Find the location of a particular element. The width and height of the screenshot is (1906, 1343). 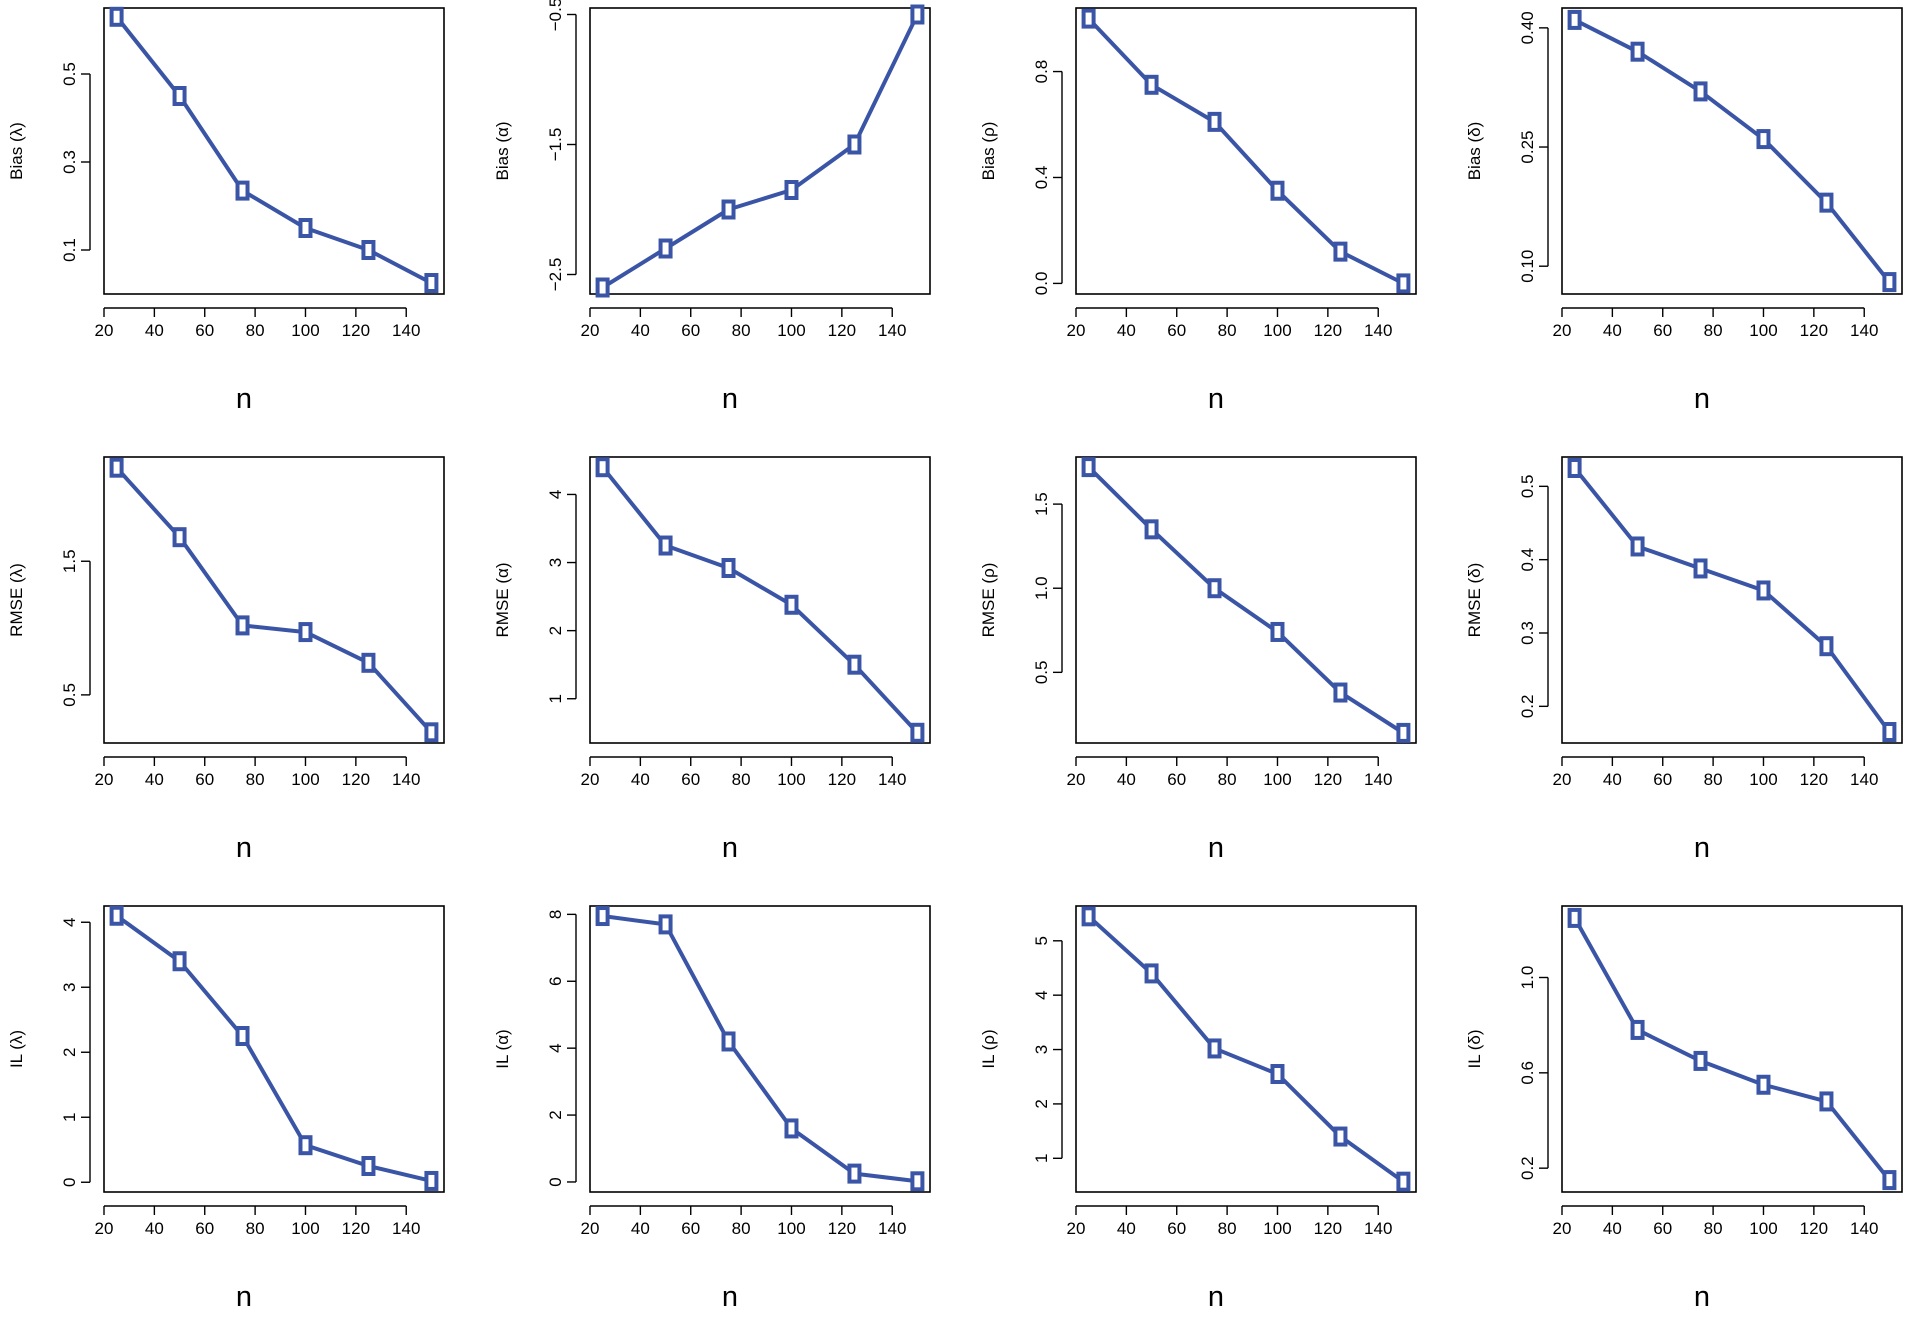

y-tick-label: 6 is located at coordinates (555, 981).